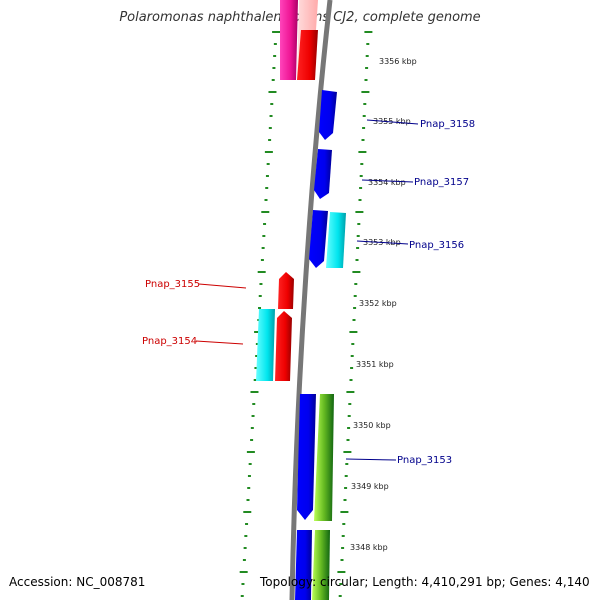 The height and width of the screenshot is (600, 600). I want to click on gene-label-pnap-3153: Pnap_3153, so click(424, 460).